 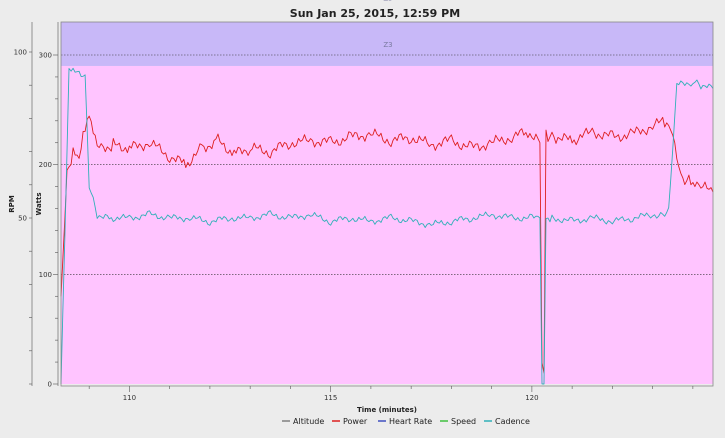 I want to click on legend-entry: Altitude, so click(x=308, y=421).